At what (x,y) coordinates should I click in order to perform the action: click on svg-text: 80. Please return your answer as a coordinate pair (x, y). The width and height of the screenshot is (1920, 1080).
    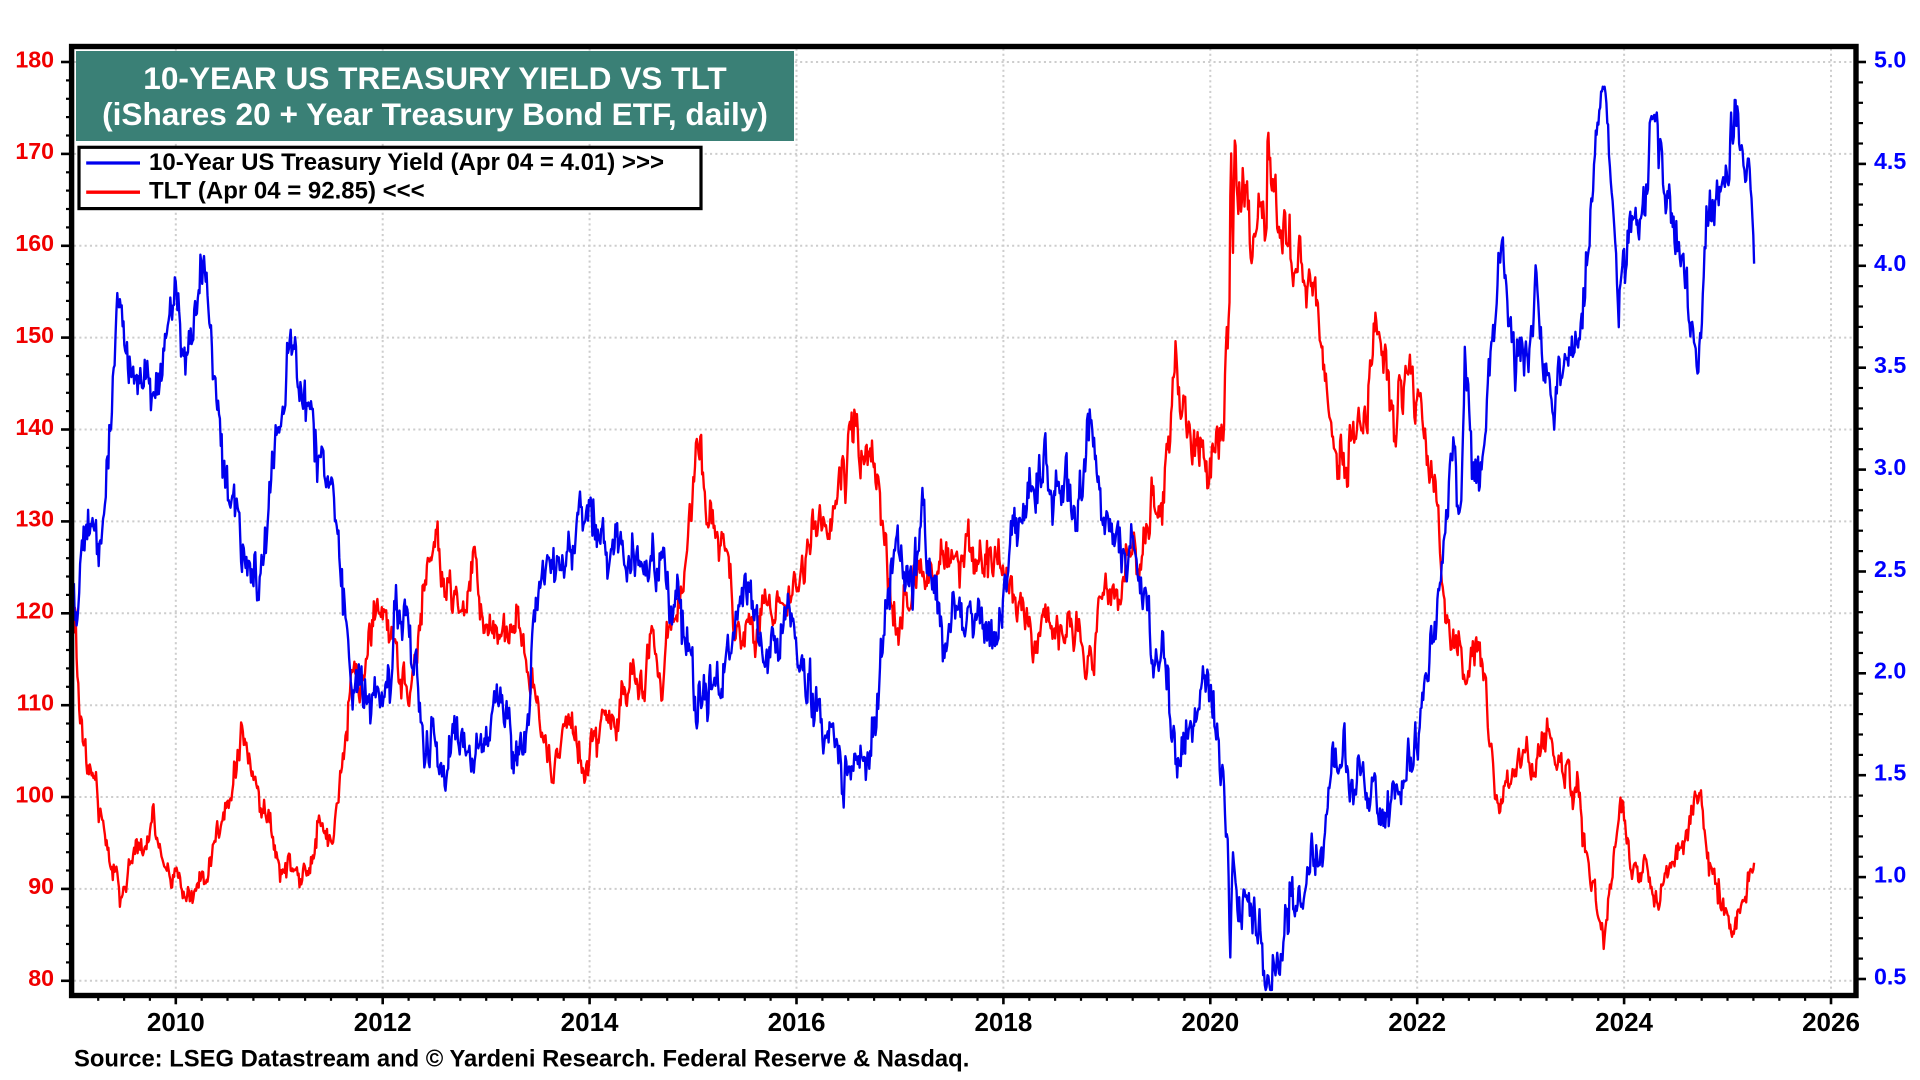
    Looking at the image, I should click on (41, 978).